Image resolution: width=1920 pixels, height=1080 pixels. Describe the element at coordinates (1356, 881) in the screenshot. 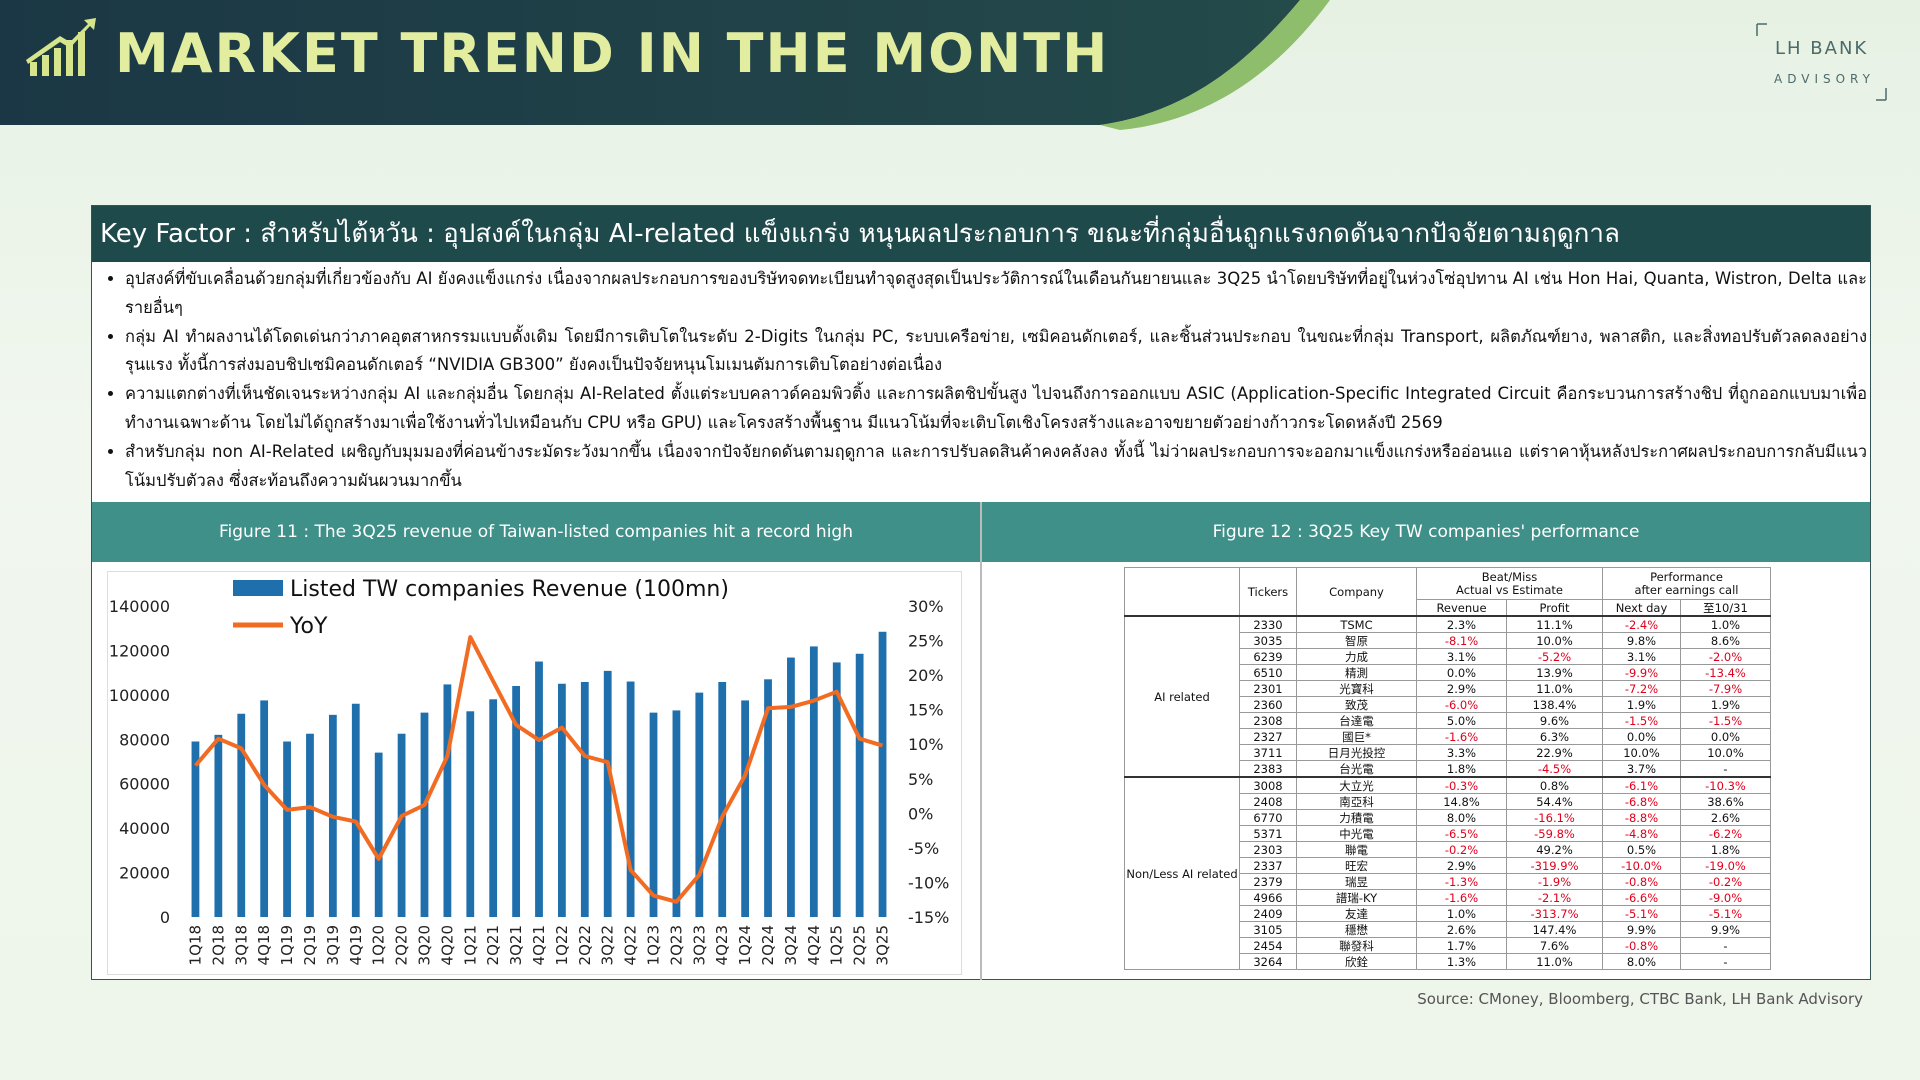

I see `table-cell: 瑞昱` at that location.